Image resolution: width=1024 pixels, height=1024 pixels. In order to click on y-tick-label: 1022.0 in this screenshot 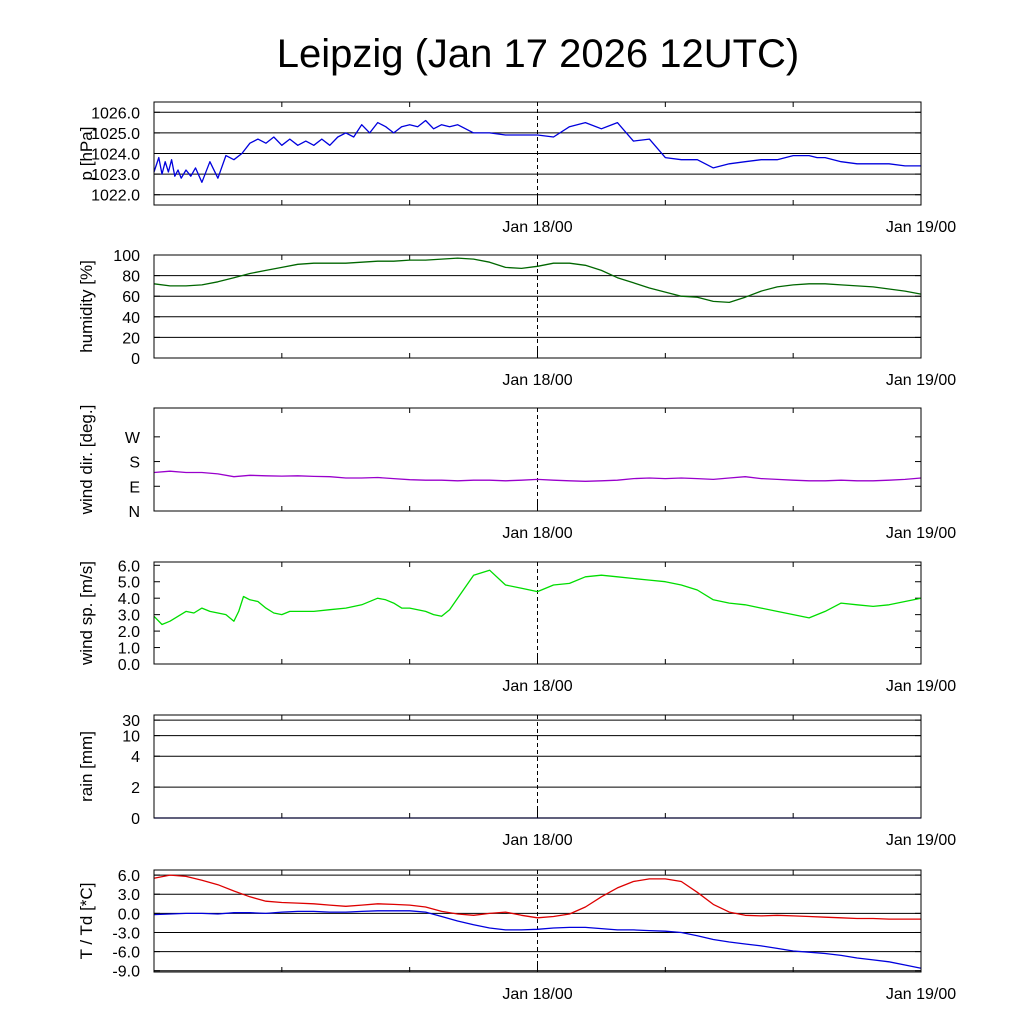, I will do `click(115, 196)`.